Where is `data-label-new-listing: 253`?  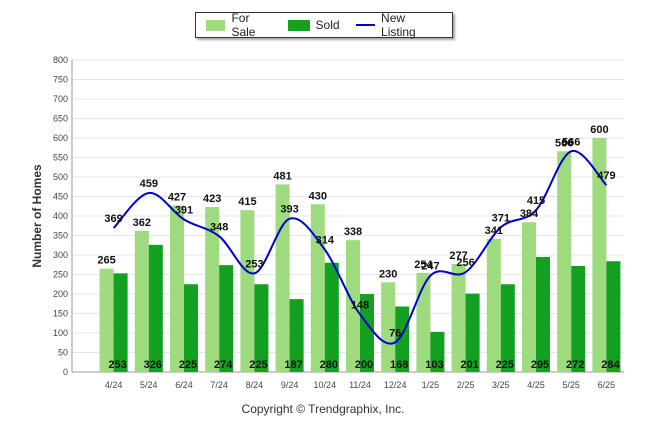
data-label-new-listing: 253 is located at coordinates (254, 264).